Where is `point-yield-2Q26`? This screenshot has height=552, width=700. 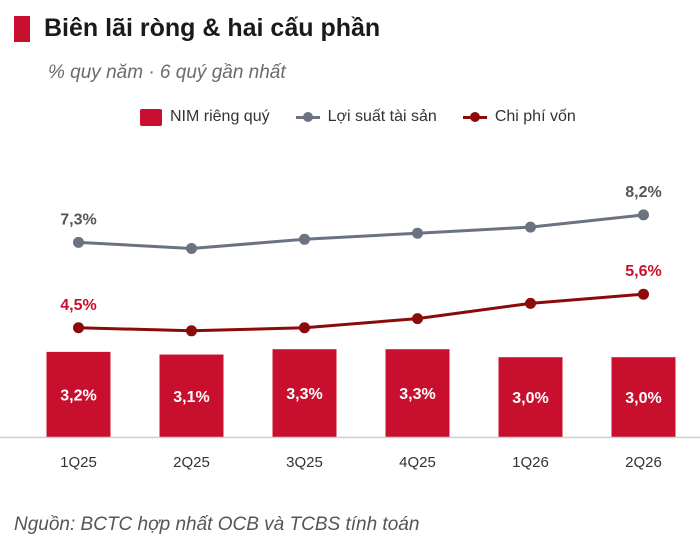
point-yield-2Q26 is located at coordinates (643, 215).